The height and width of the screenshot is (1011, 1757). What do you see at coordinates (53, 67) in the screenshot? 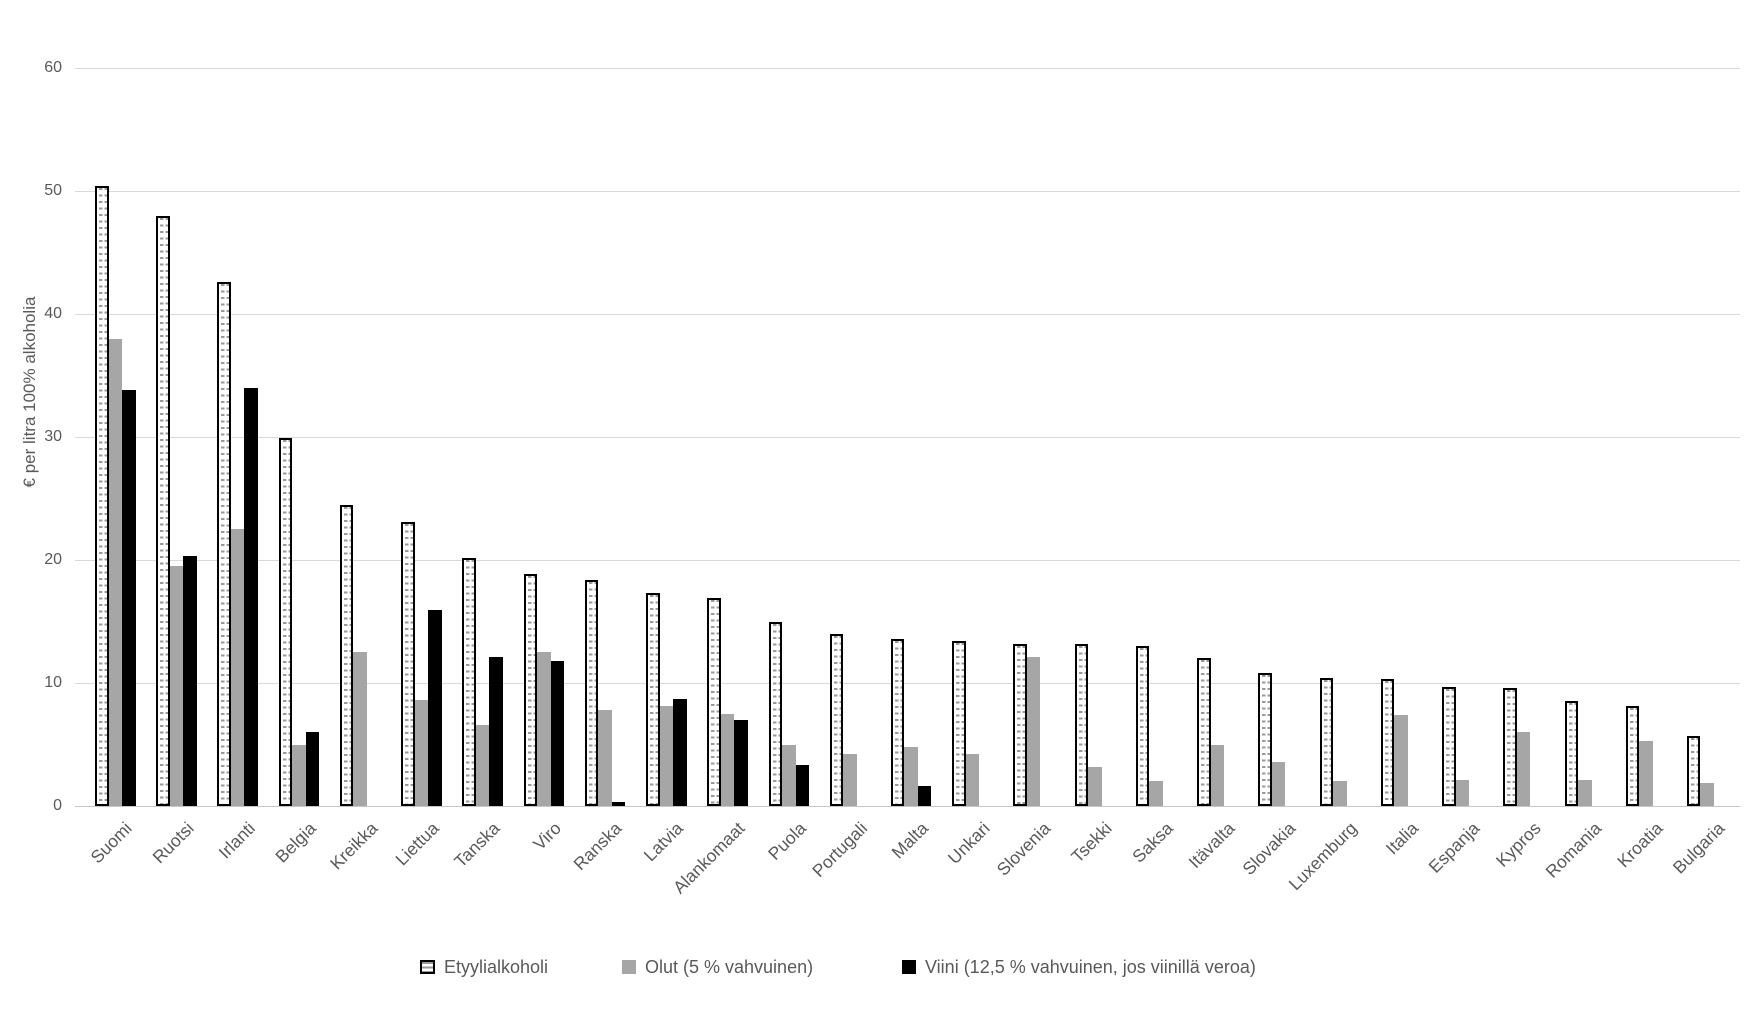
I see `y-tick-label-60: 60` at bounding box center [53, 67].